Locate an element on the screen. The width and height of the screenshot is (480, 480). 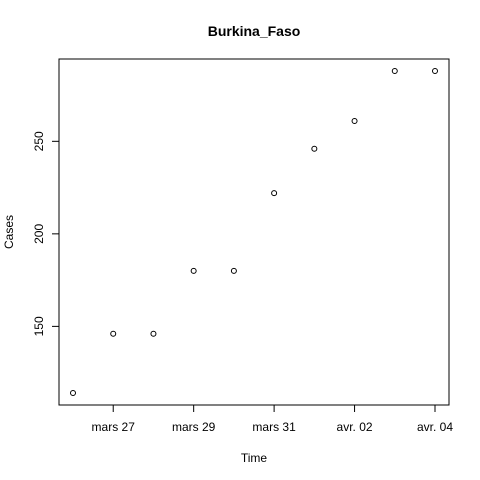
x-tick-label: mars 31 is located at coordinates (274, 427).